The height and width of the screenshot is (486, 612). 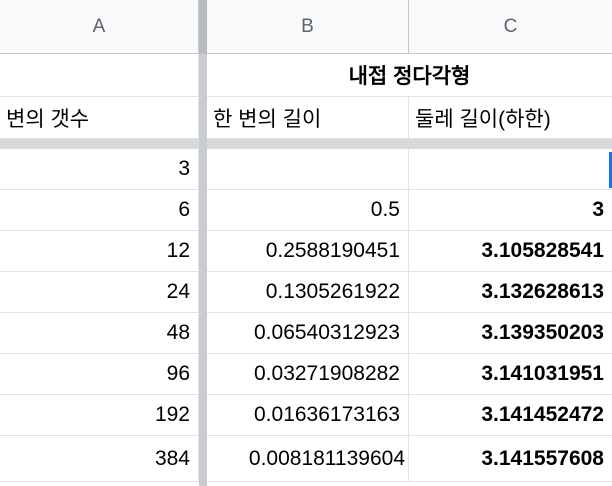 I want to click on data-cell-c: 3.132628613, so click(x=510, y=292).